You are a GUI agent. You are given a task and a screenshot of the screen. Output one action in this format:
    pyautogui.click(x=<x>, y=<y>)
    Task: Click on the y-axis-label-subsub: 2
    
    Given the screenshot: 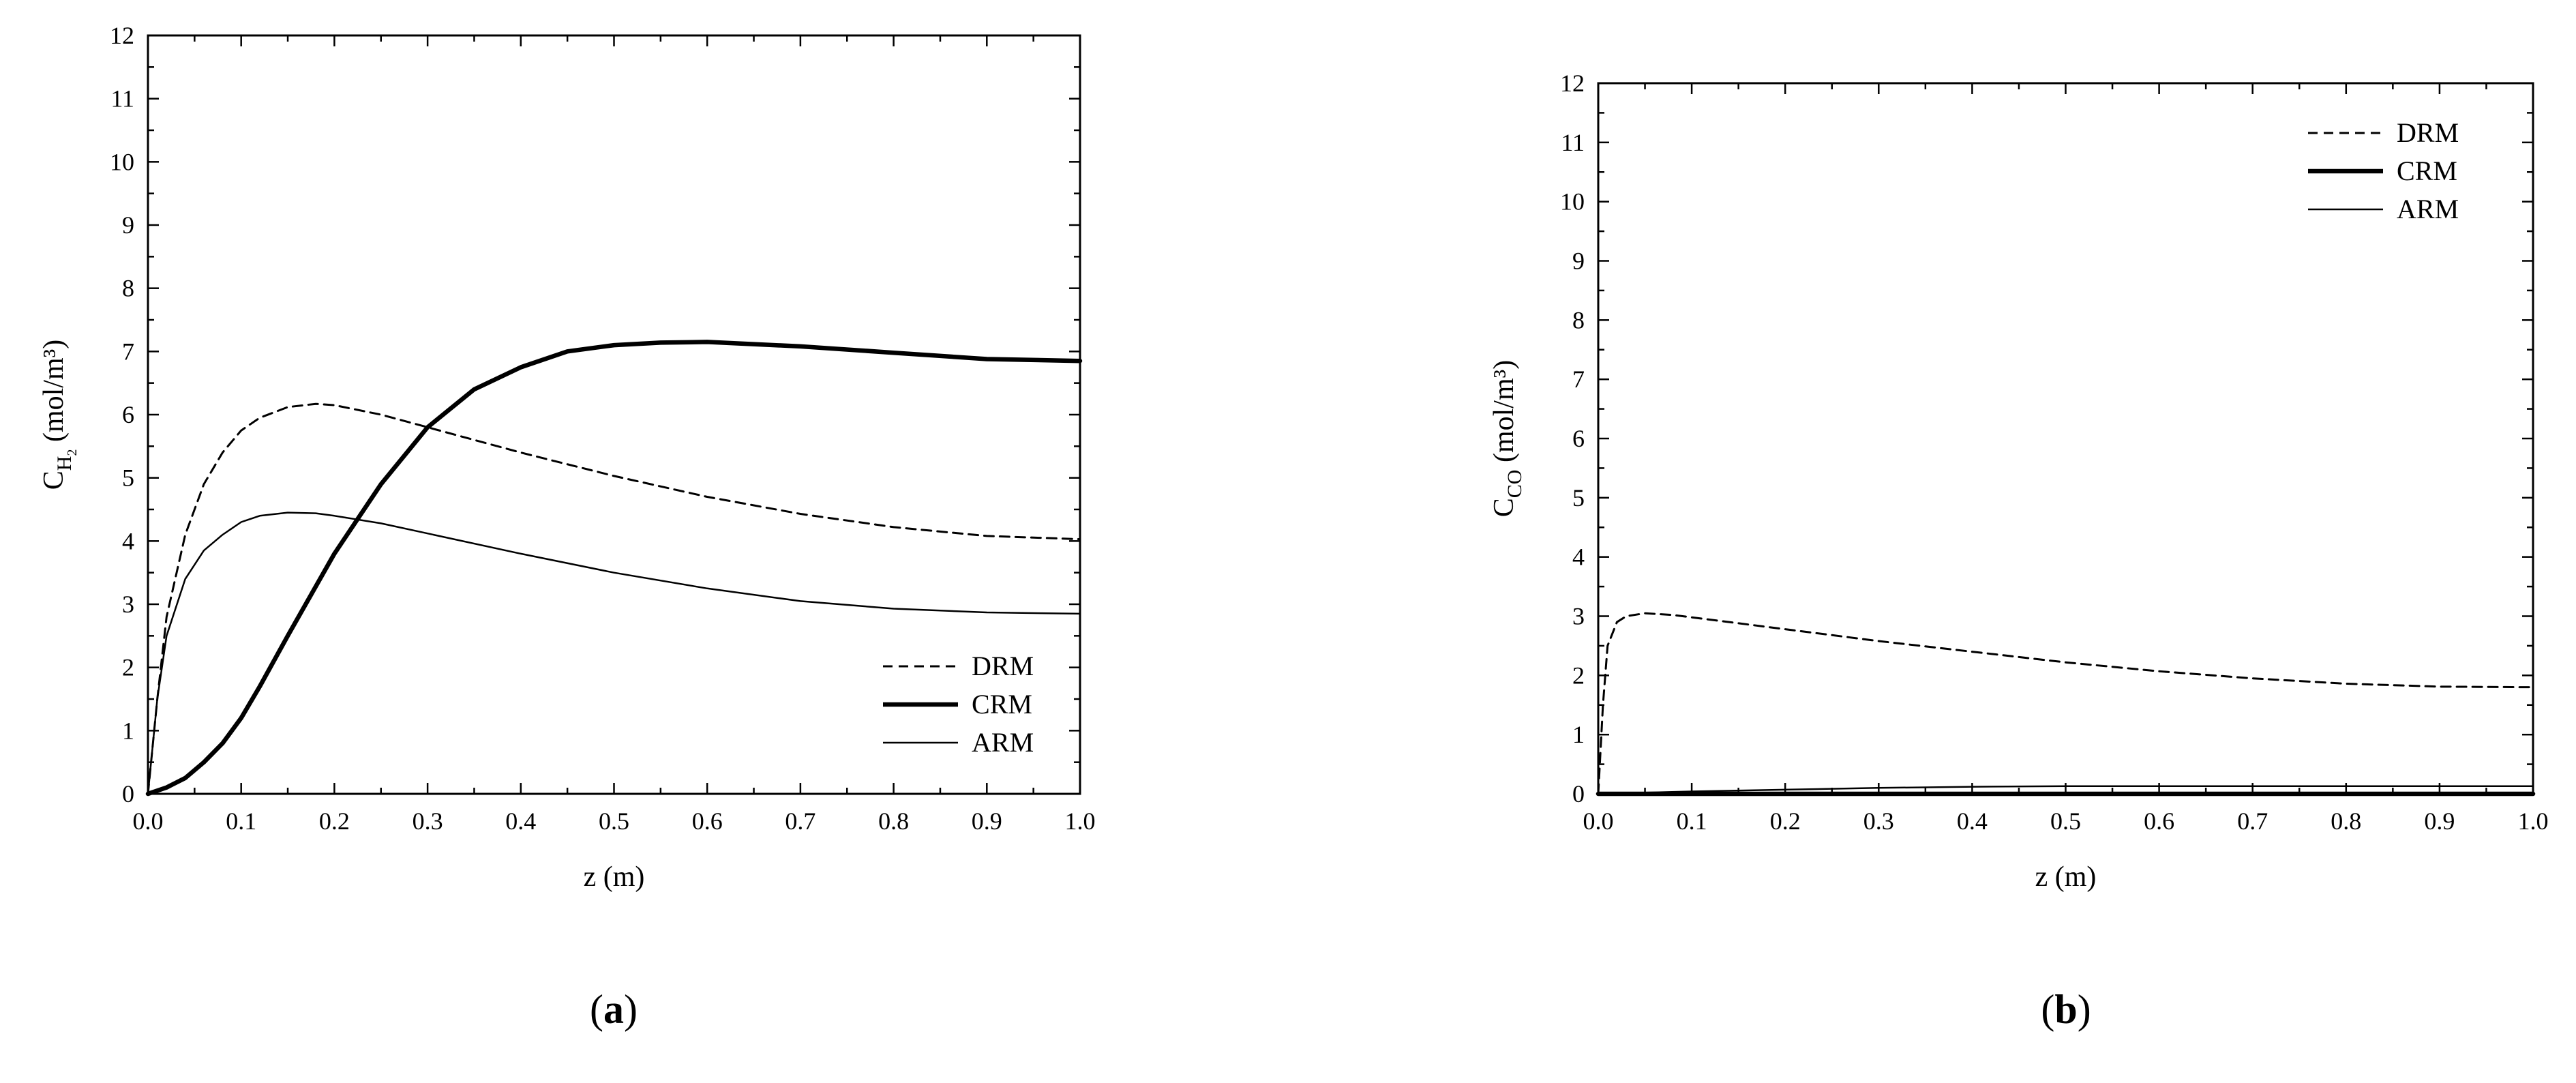 What is the action you would take?
    pyautogui.click(x=72, y=452)
    